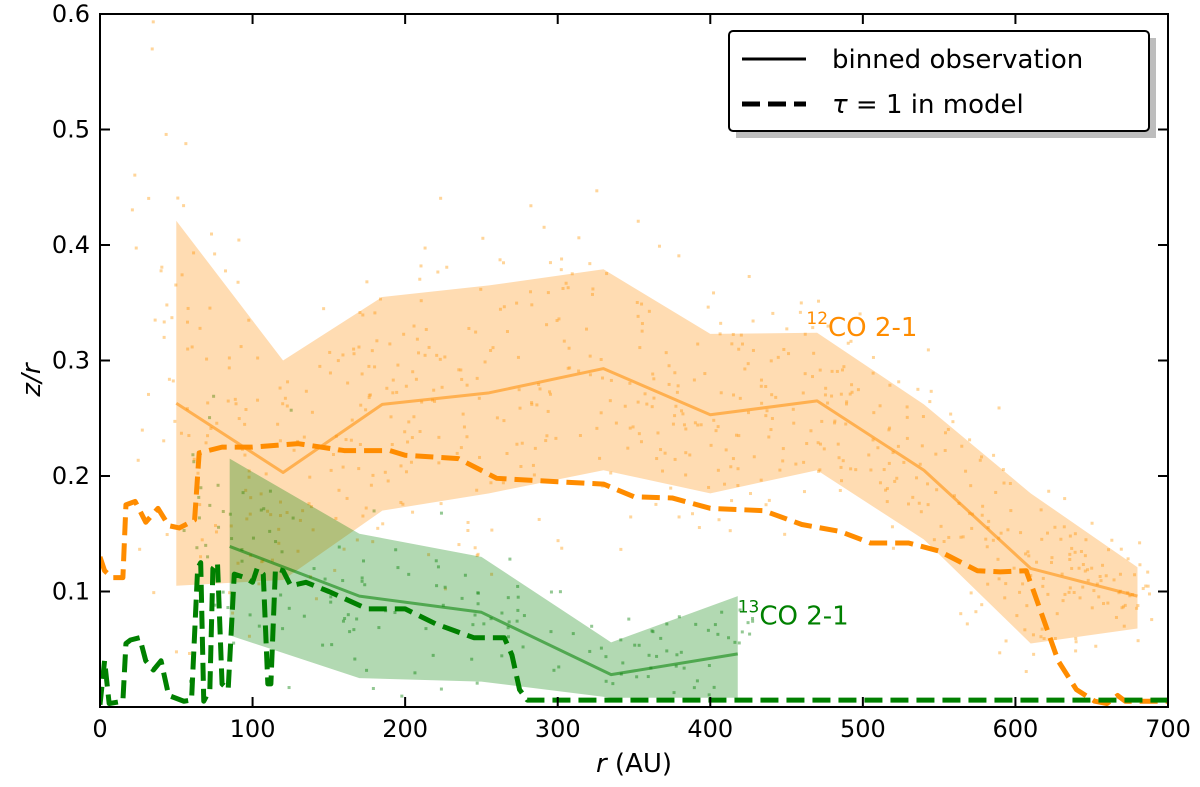 The width and height of the screenshot is (1200, 787). Describe the element at coordinates (1016, 729) in the screenshot. I see `x-tick-label: 600` at that location.